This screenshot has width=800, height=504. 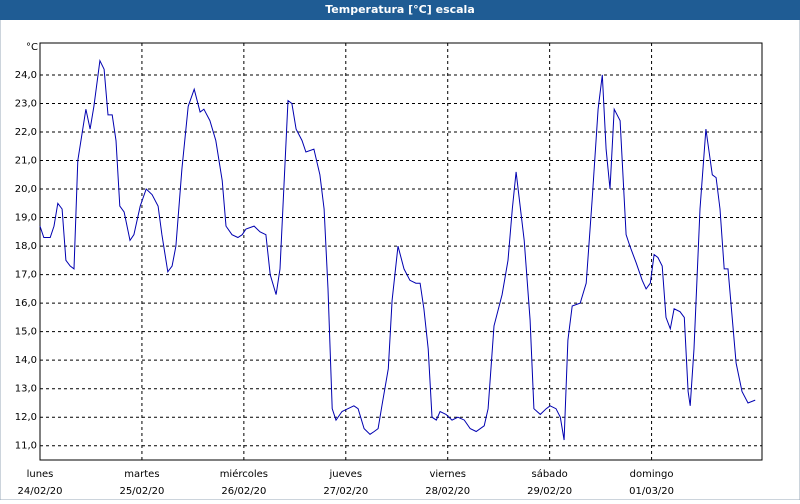 I want to click on x-tick-label: sábado, so click(x=550, y=474).